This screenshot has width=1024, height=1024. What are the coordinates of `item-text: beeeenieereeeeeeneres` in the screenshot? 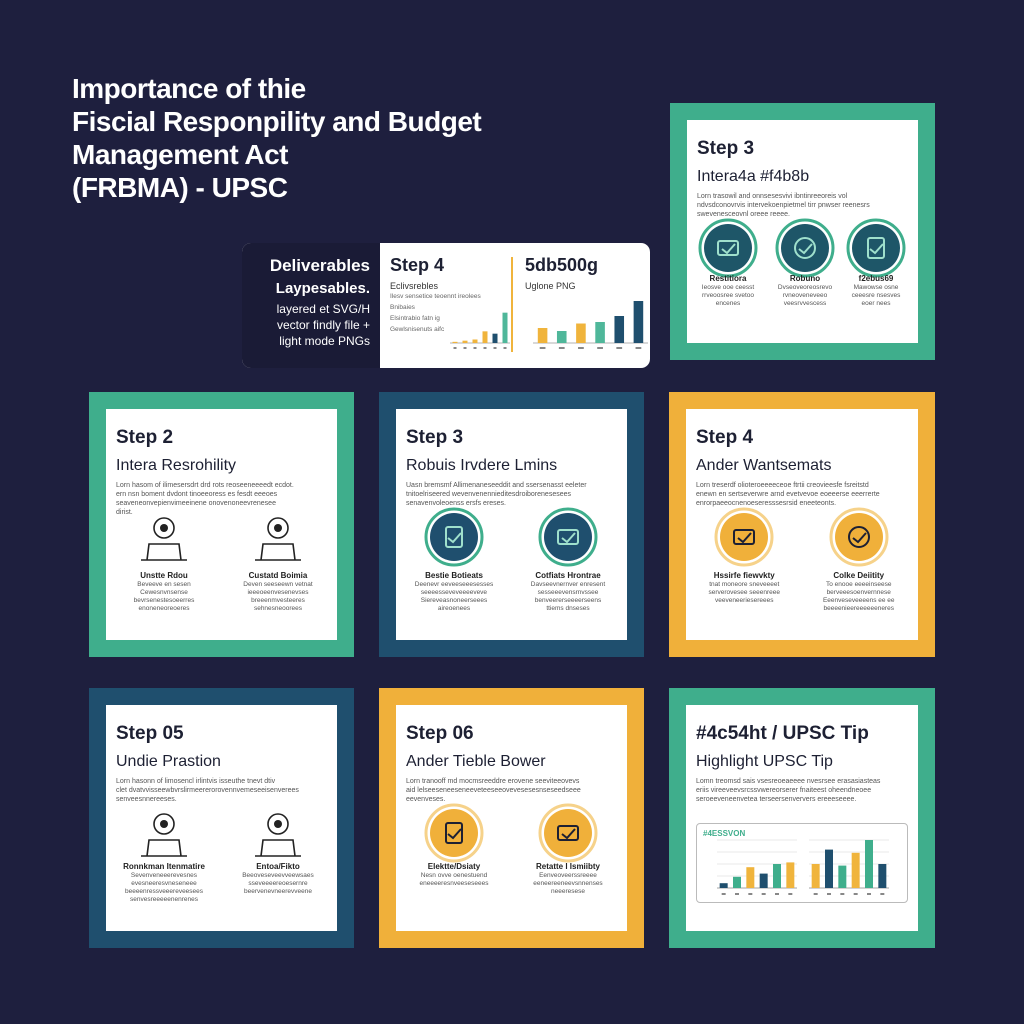 It's located at (858, 608).